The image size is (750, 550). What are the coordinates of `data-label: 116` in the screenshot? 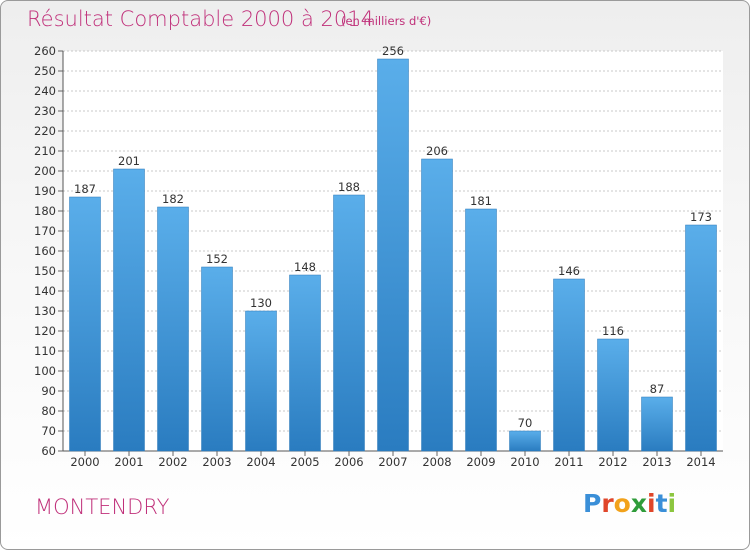 It's located at (613, 331).